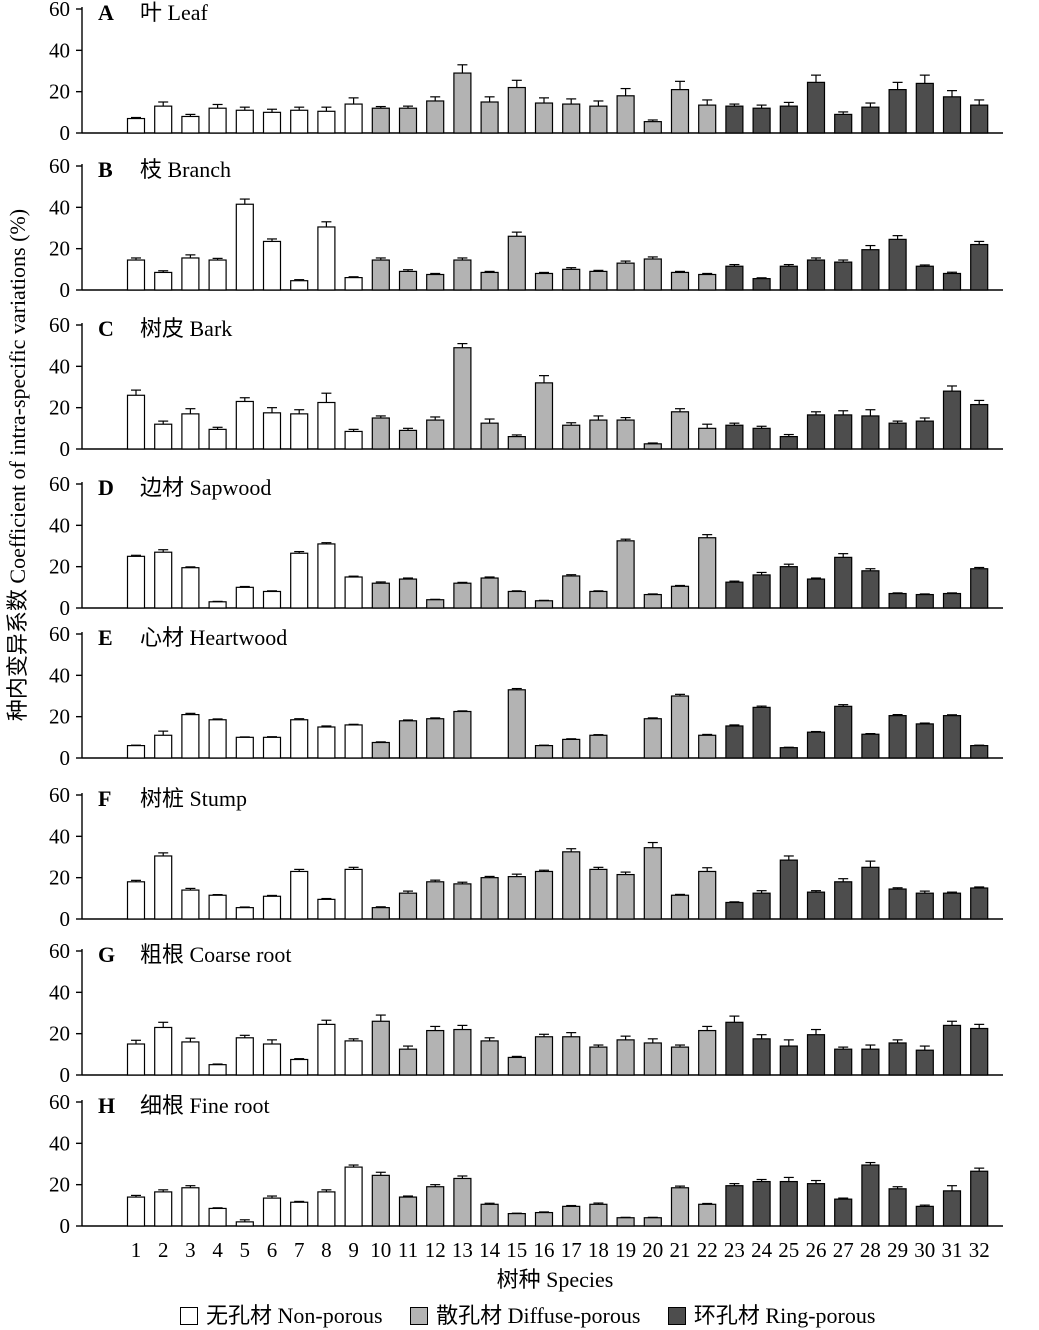 The image size is (1039, 1330). Describe the element at coordinates (217, 1249) in the screenshot. I see `x-tick-label: 4` at that location.